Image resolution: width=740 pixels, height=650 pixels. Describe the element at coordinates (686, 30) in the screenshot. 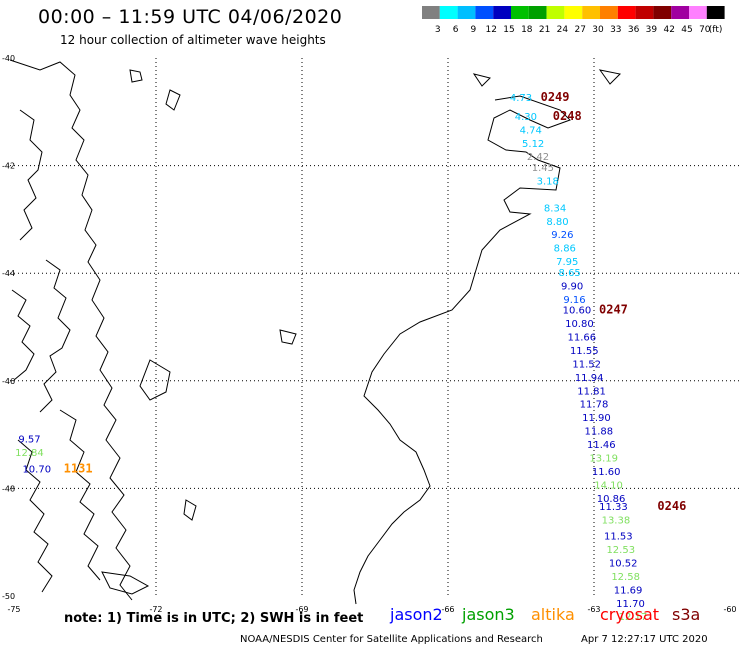

I see `legend-label: 45` at that location.